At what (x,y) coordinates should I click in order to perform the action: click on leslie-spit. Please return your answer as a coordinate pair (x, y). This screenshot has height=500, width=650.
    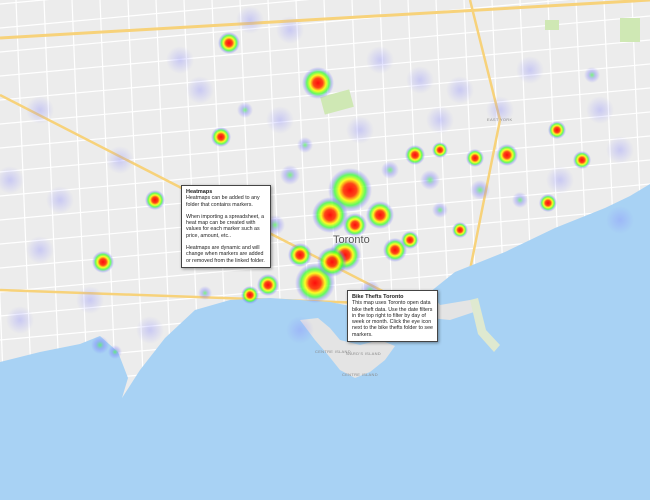
    Looking at the image, I should click on (485, 325).